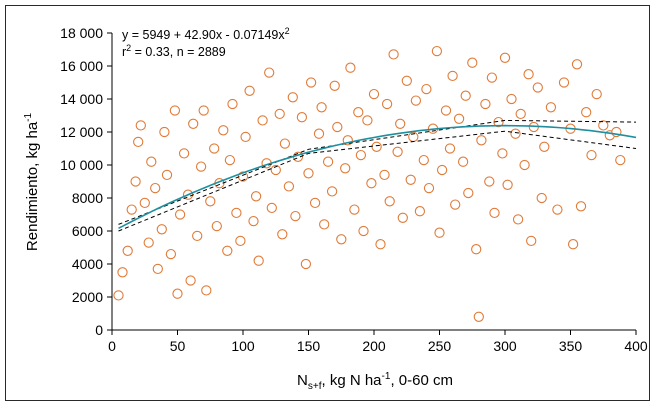  What do you see at coordinates (87, 297) in the screenshot?
I see `y-tick-label: 2000` at bounding box center [87, 297].